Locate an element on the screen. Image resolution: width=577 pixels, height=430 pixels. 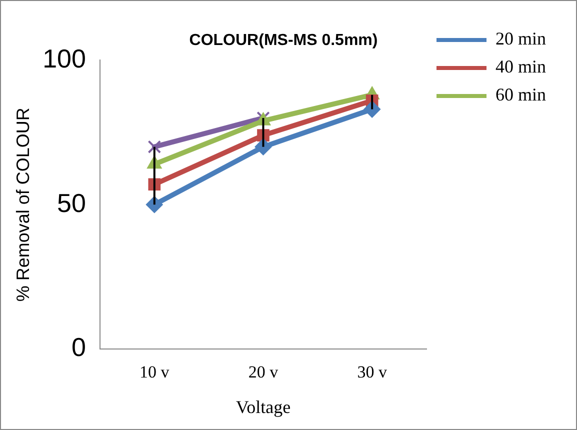
y-tick-label: 0 is located at coordinates (79, 347).